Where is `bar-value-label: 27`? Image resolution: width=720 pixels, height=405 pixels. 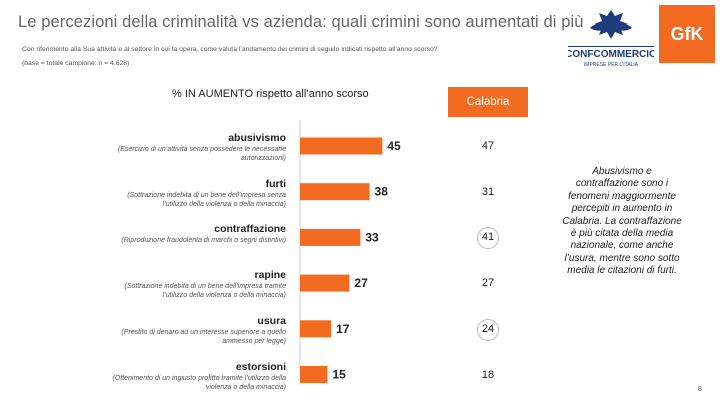 bar-value-label: 27 is located at coordinates (361, 283).